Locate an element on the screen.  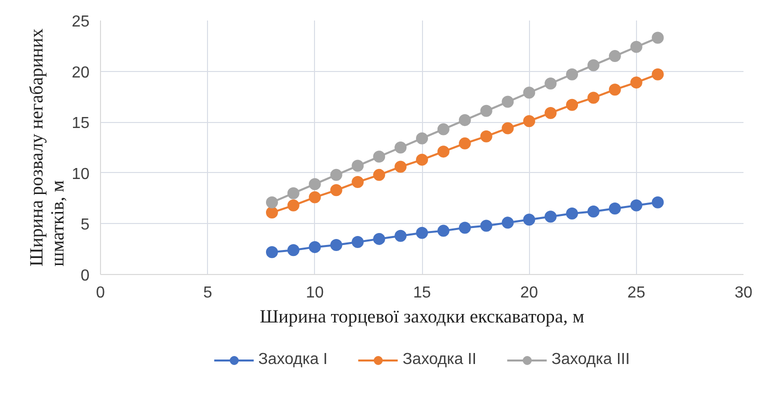
x-tick-label: 15 is located at coordinates (422, 293).